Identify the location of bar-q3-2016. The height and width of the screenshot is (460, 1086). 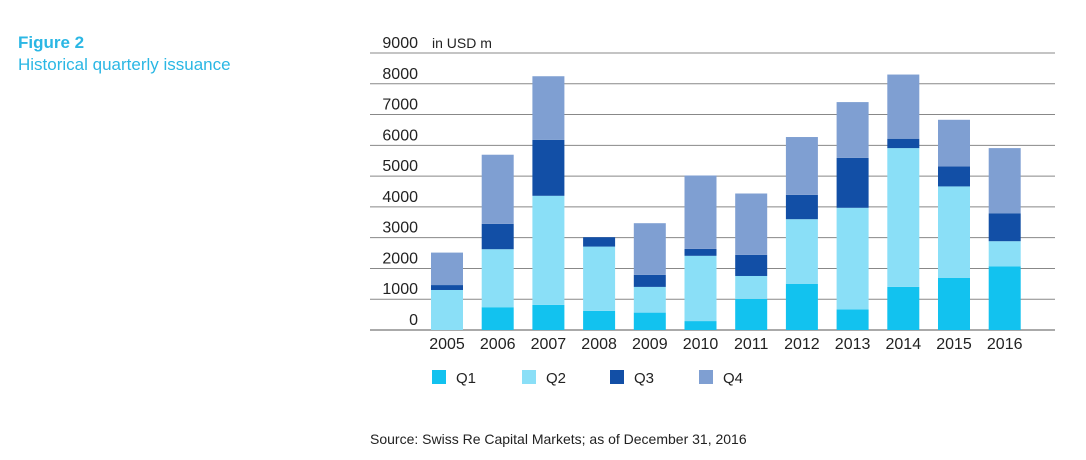
(1004, 227).